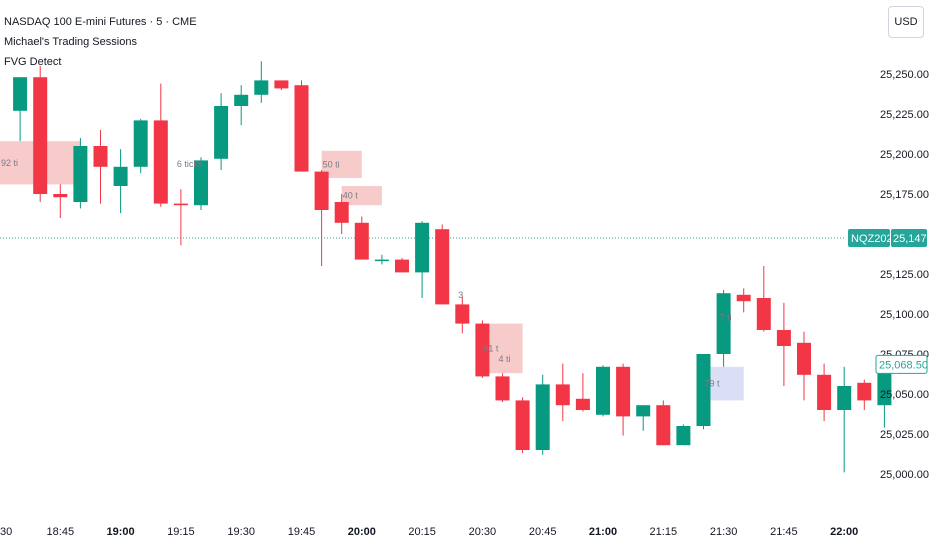 This screenshot has width=932, height=550. What do you see at coordinates (460, 295) in the screenshot?
I see `fvg-tick-label: 3` at bounding box center [460, 295].